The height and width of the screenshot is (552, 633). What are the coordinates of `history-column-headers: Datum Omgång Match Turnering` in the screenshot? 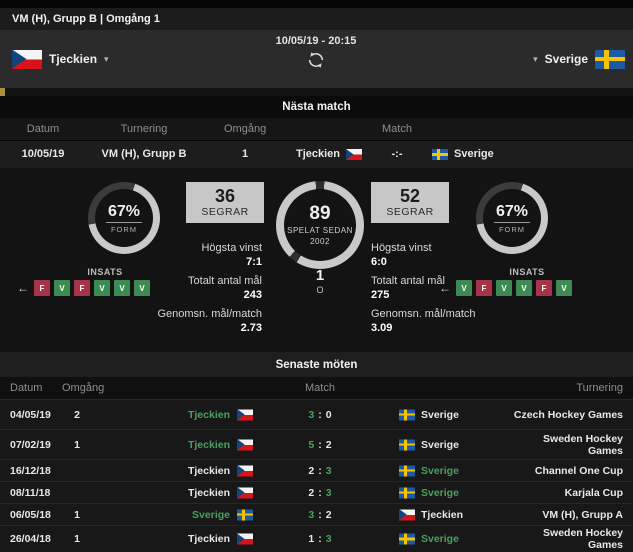 It's located at (316, 388).